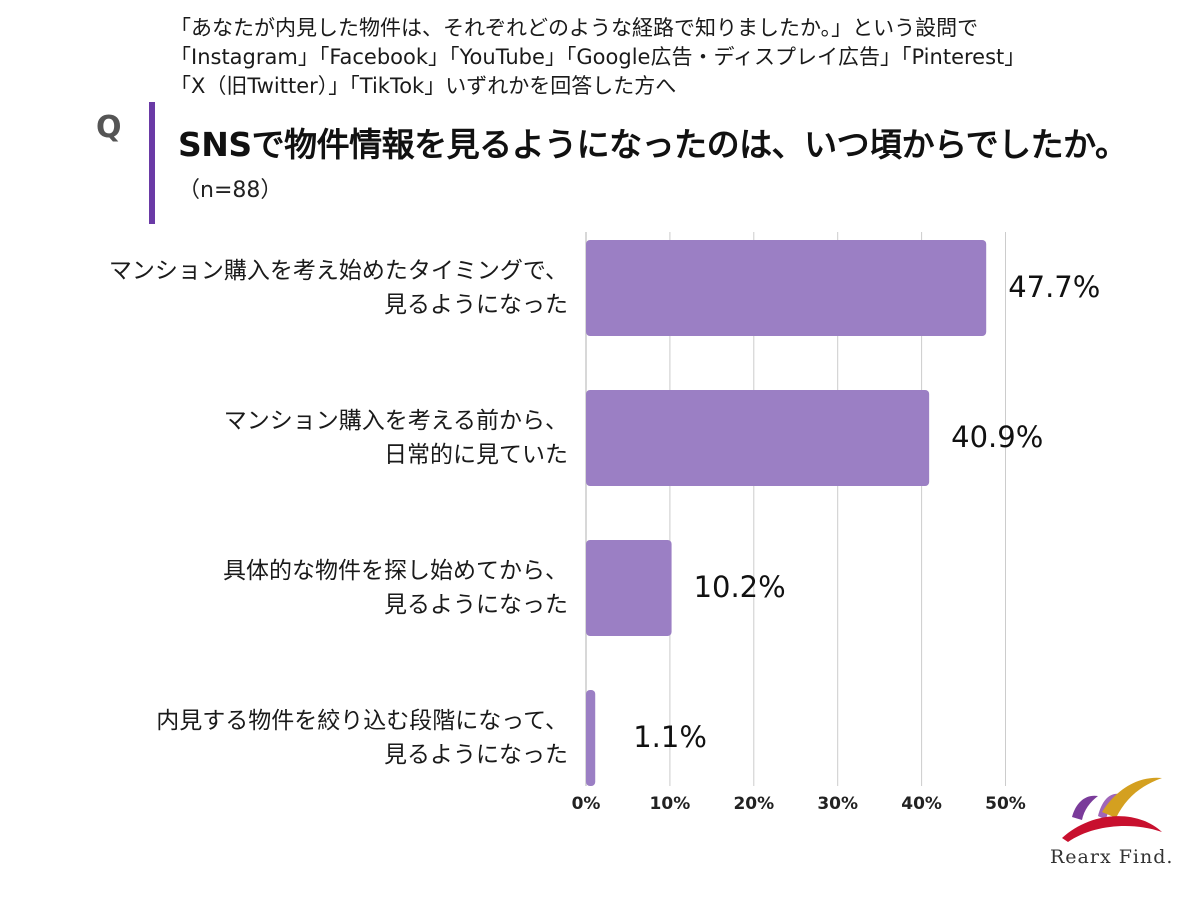  I want to click on x-tick-label: 50%, so click(1005, 804).